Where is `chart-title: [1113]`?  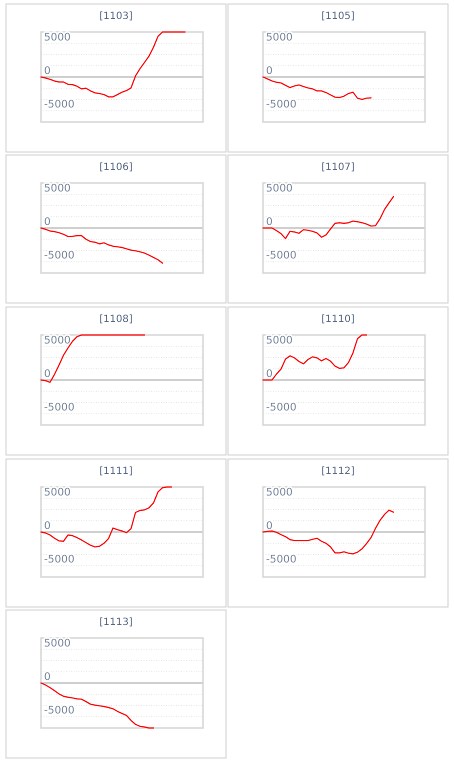 chart-title: [1113] is located at coordinates (116, 622).